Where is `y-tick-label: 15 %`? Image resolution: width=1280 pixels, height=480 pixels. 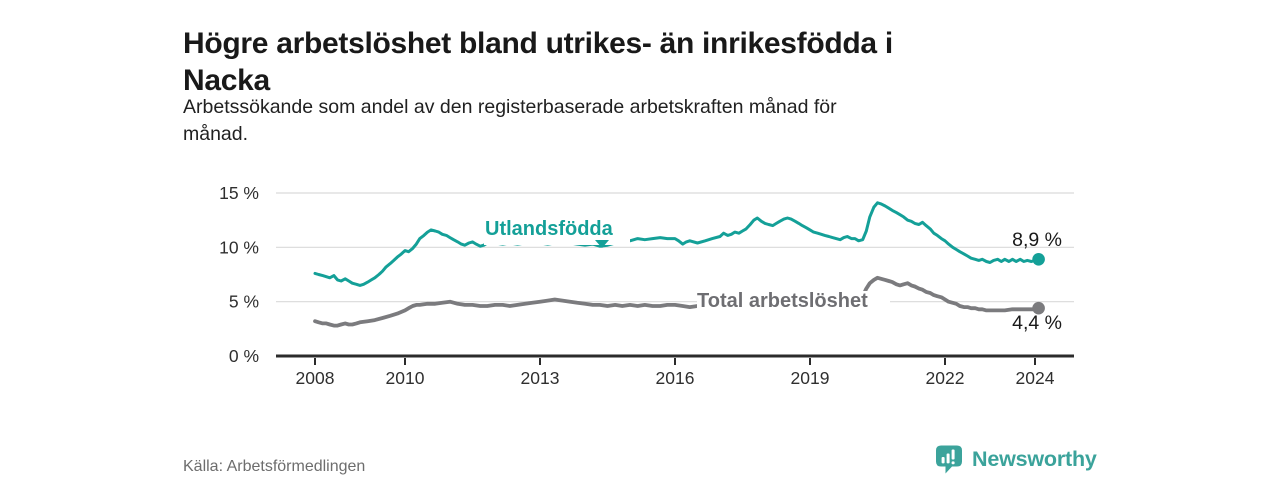
y-tick-label: 15 % is located at coordinates (239, 193).